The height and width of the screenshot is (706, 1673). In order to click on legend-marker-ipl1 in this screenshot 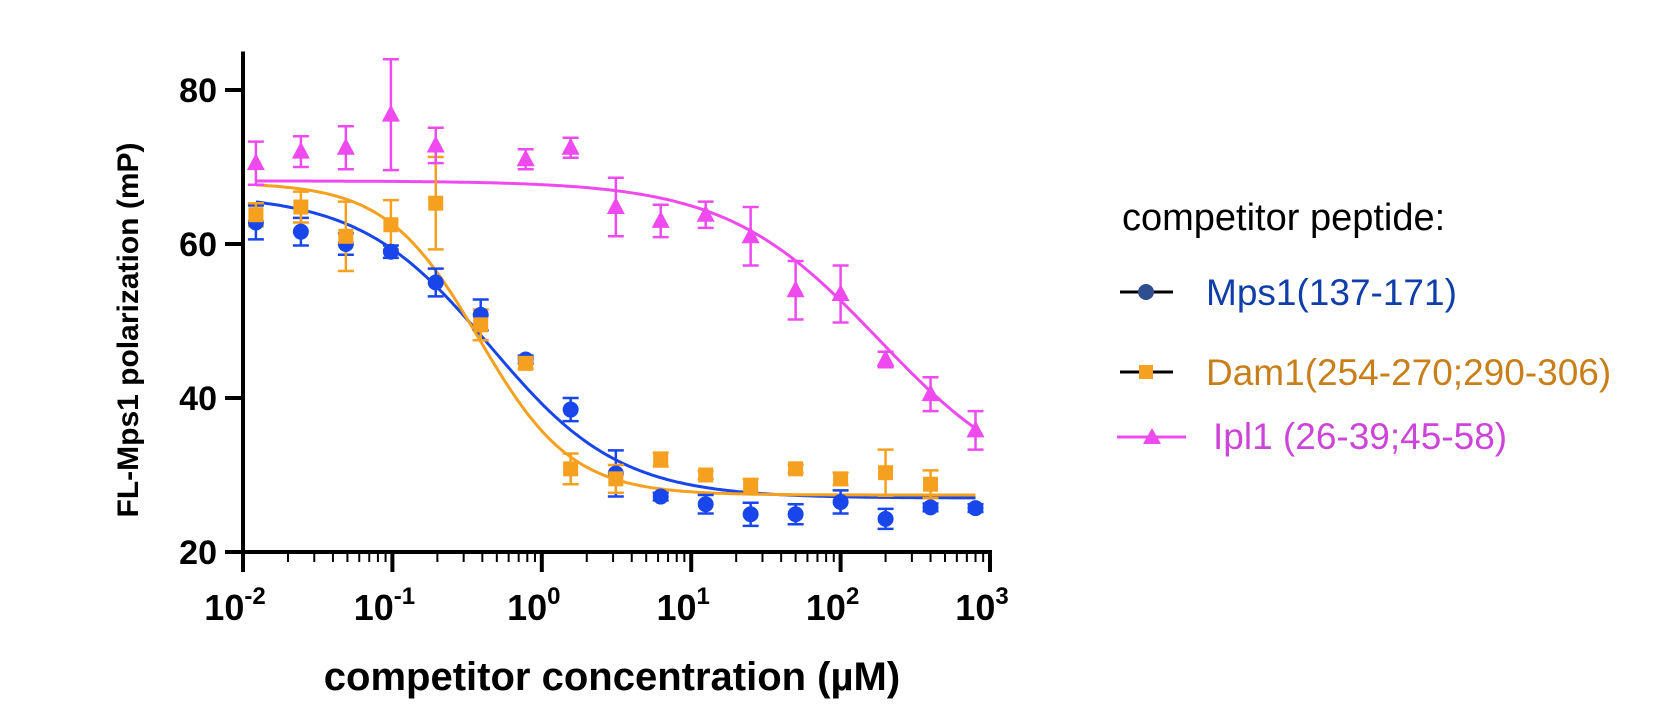, I will do `click(1152, 436)`.